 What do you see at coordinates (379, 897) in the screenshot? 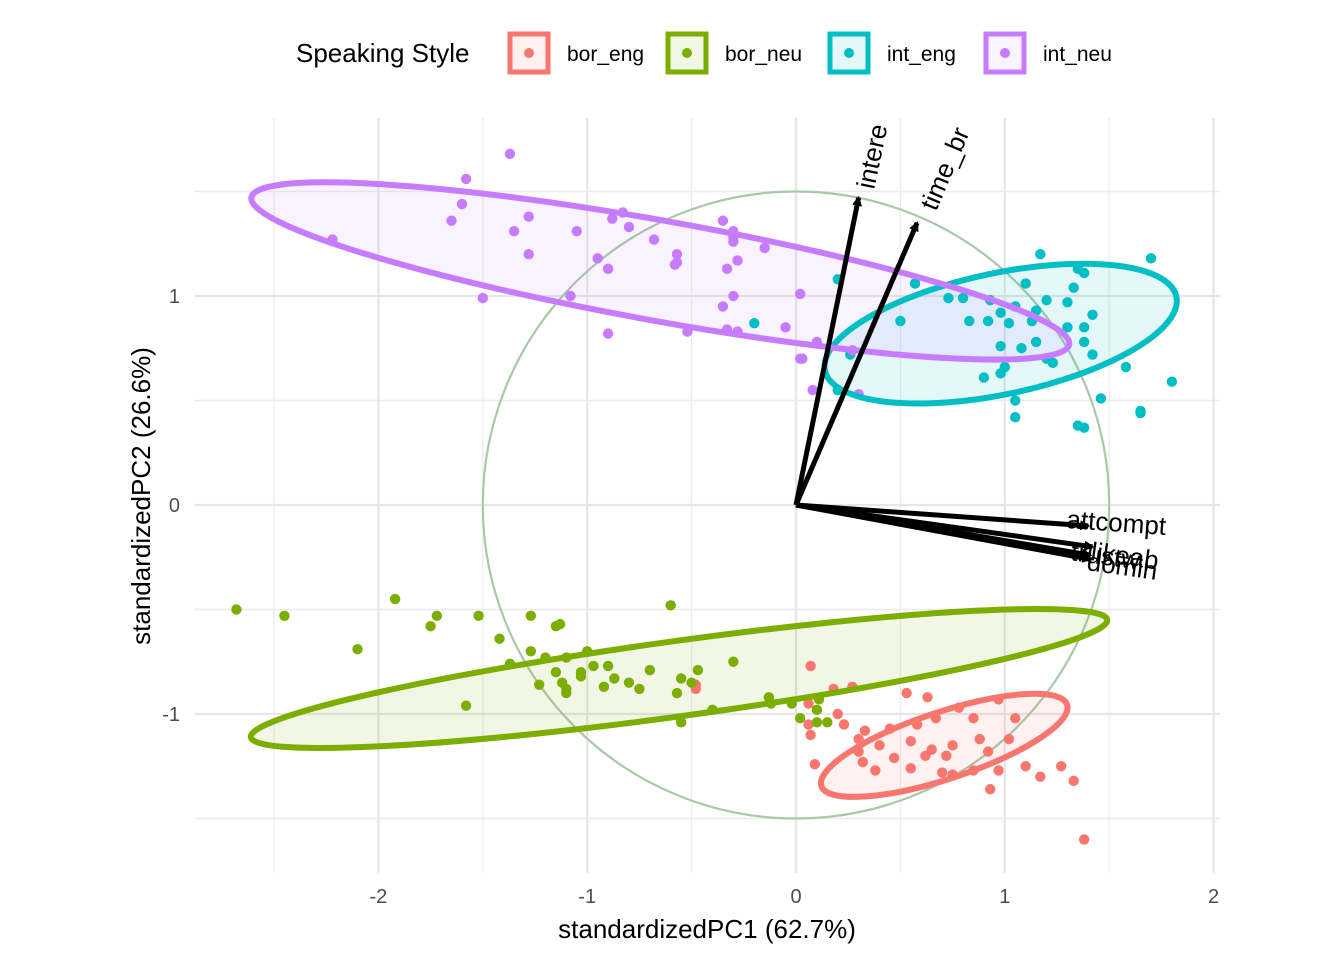
I see `x-tick-label: -2` at bounding box center [379, 897].